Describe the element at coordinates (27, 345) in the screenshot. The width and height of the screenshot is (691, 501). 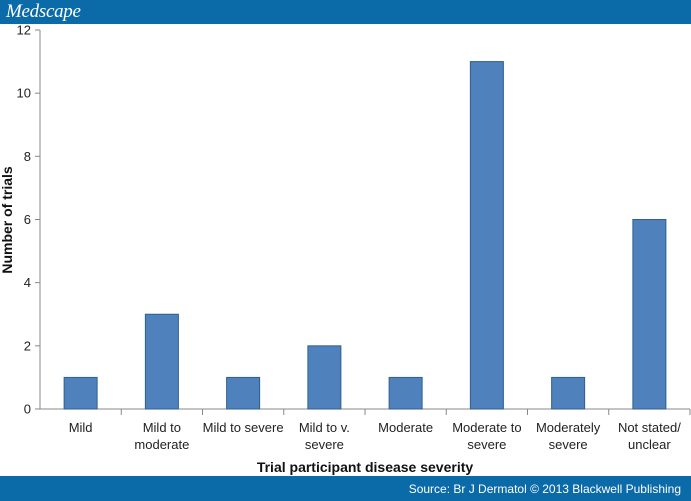
I see `y-tick-label: 2` at that location.